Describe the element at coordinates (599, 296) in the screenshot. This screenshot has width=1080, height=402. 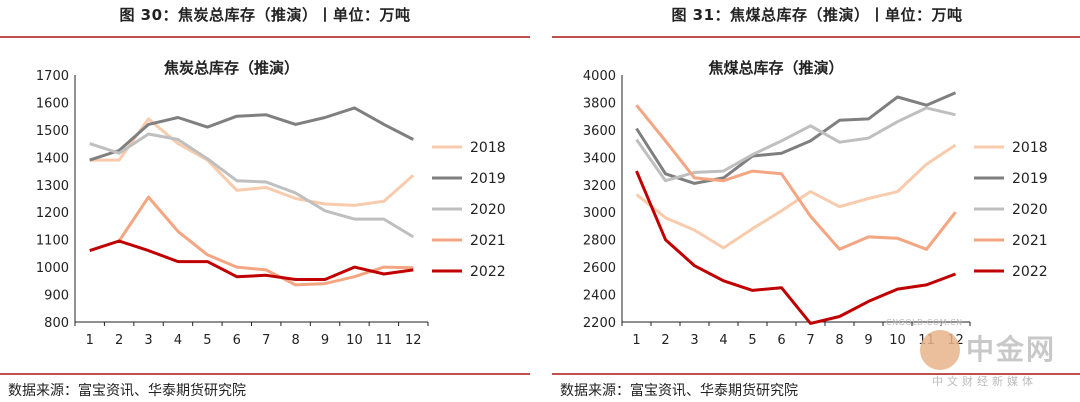
I see `y-tick-label: 2400` at that location.